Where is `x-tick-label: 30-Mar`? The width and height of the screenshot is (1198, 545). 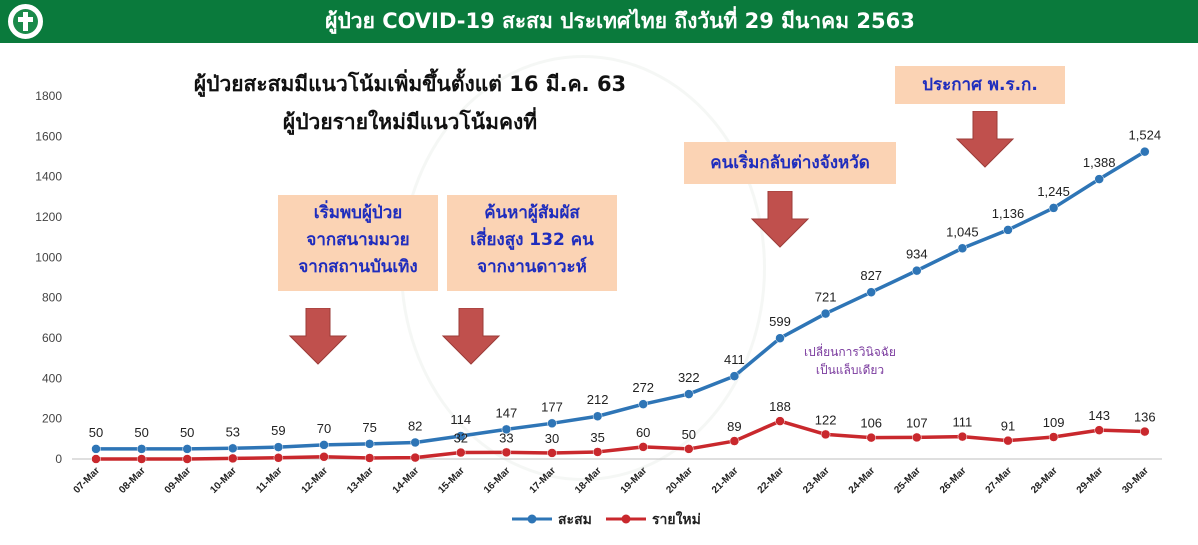
x-tick-label: 30-Mar is located at coordinates (1135, 480).